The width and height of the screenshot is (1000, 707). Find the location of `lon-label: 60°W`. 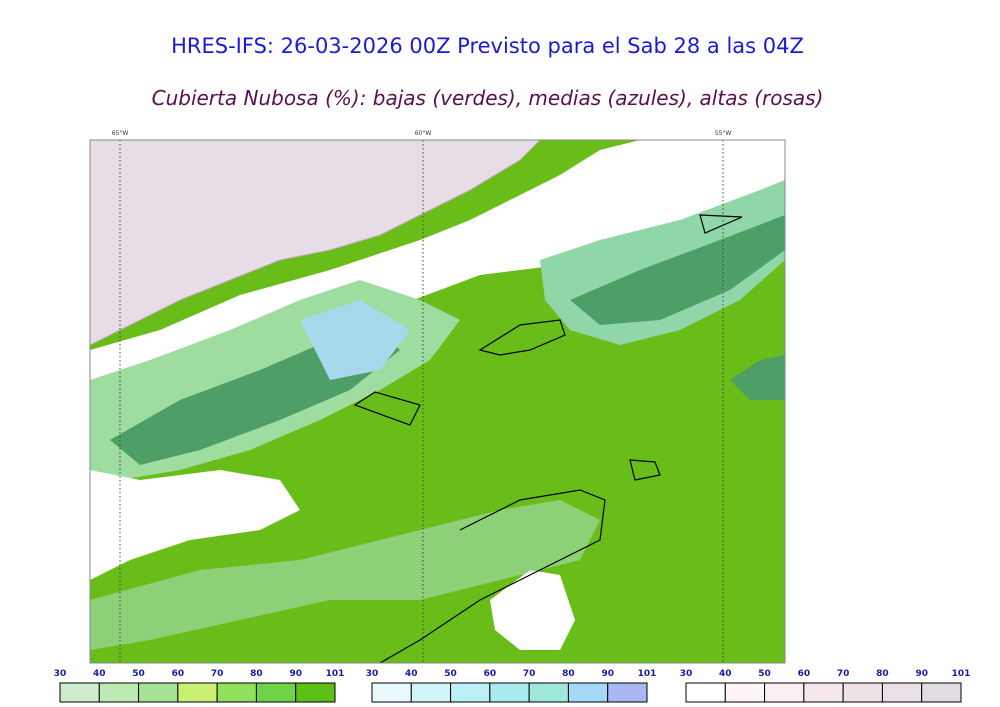

lon-label: 60°W is located at coordinates (423, 133).